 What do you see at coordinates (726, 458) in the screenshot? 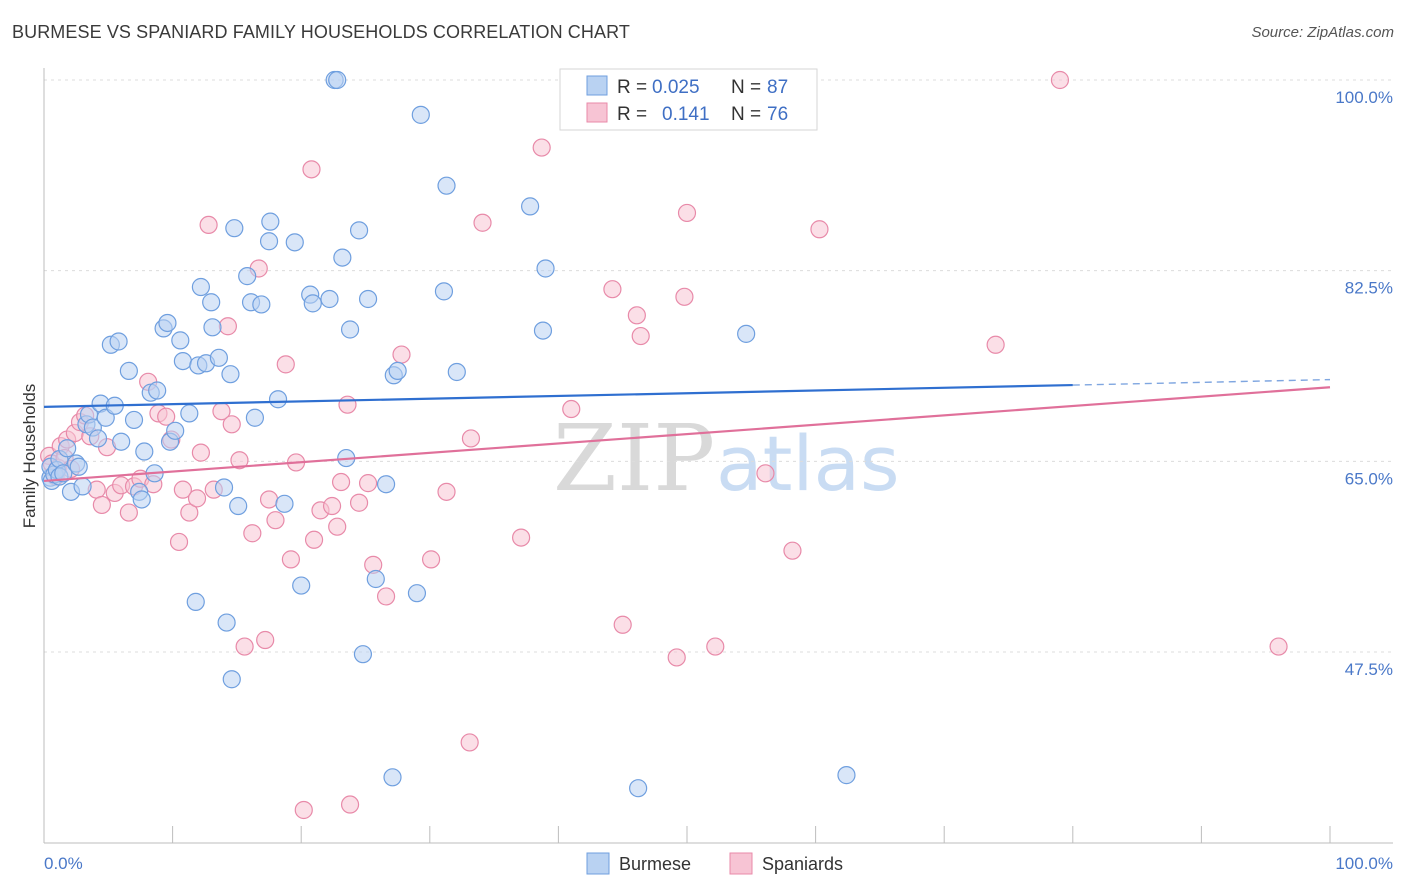
I see `watermark: ZIP atlas` at bounding box center [726, 458].